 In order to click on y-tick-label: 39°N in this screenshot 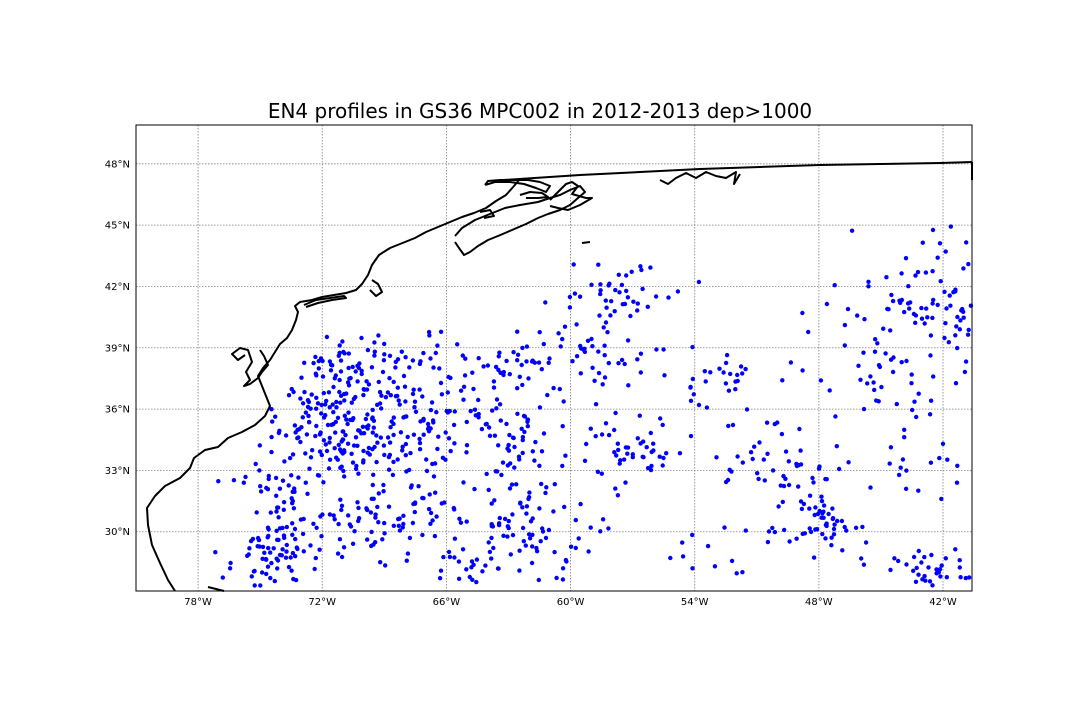, I will do `click(117, 348)`.